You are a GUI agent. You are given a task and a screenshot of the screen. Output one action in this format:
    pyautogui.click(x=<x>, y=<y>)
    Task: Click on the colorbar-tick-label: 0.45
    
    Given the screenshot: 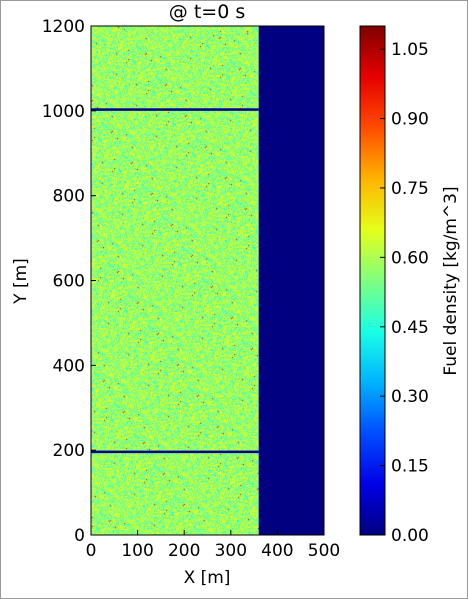 What is the action you would take?
    pyautogui.click(x=410, y=328)
    